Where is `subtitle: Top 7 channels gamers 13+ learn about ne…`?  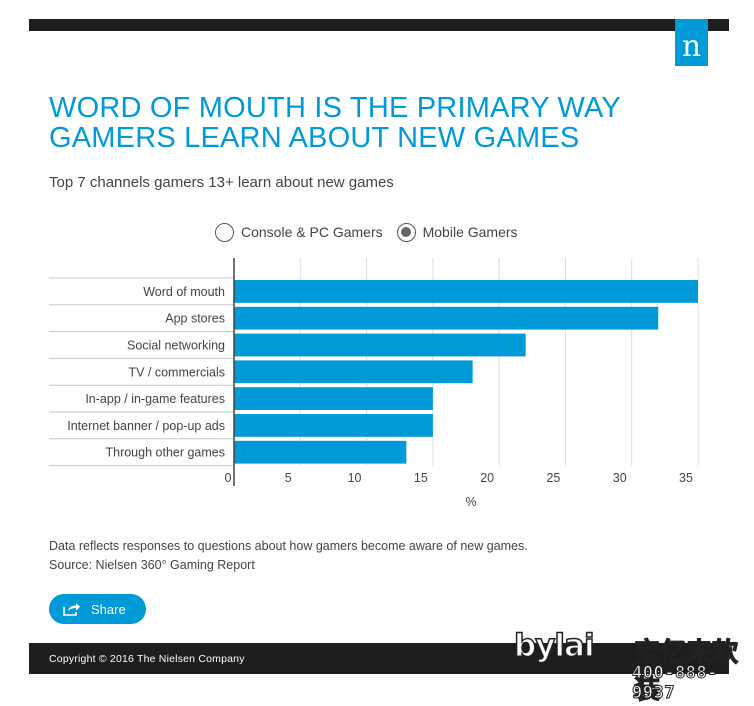 subtitle: Top 7 channels gamers 13+ learn about ne… is located at coordinates (221, 182).